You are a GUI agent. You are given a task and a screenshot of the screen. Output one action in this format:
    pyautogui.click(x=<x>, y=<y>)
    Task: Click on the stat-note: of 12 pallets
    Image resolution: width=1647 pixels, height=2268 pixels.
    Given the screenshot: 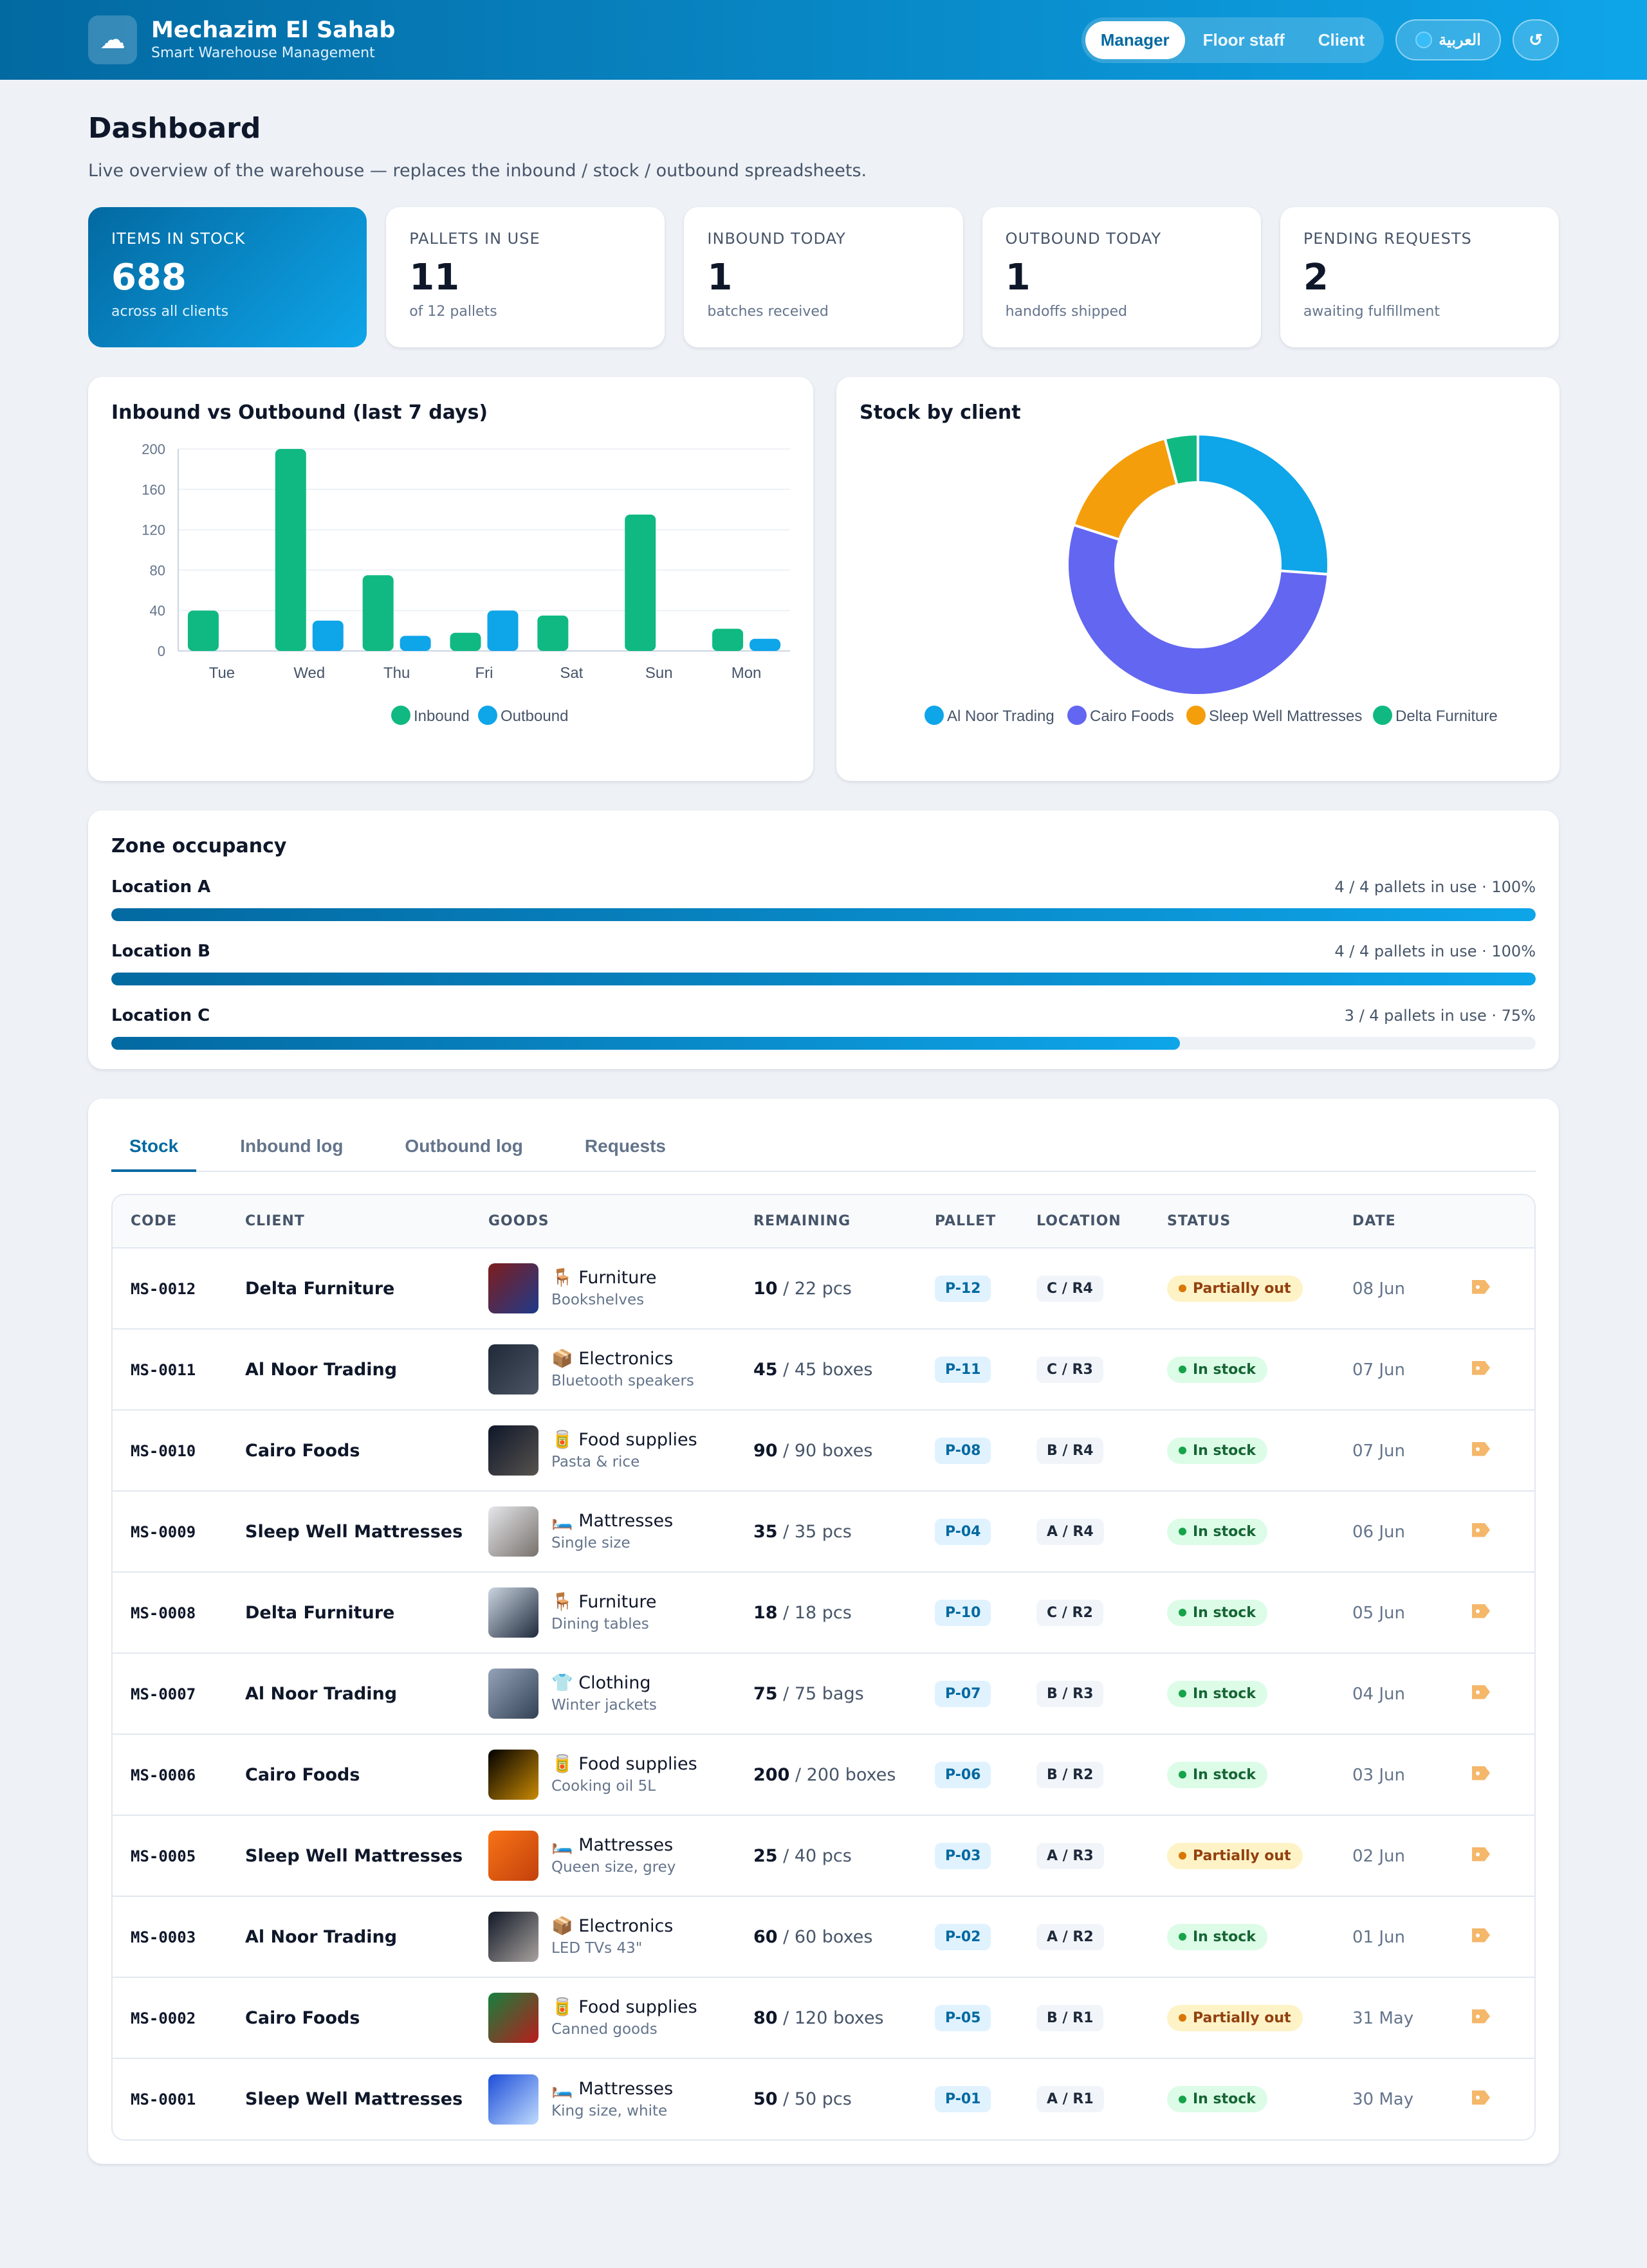 What is the action you would take?
    pyautogui.click(x=453, y=312)
    